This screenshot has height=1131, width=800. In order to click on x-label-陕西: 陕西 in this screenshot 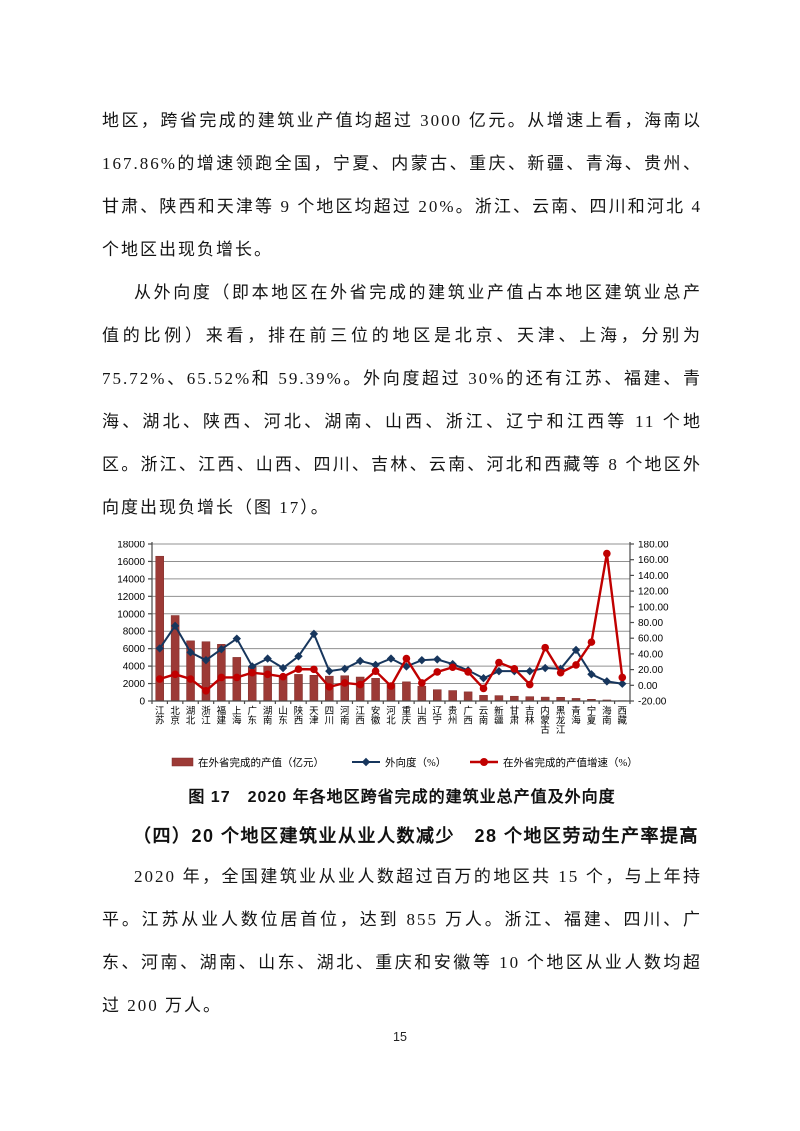, I will do `click(299, 716)`.